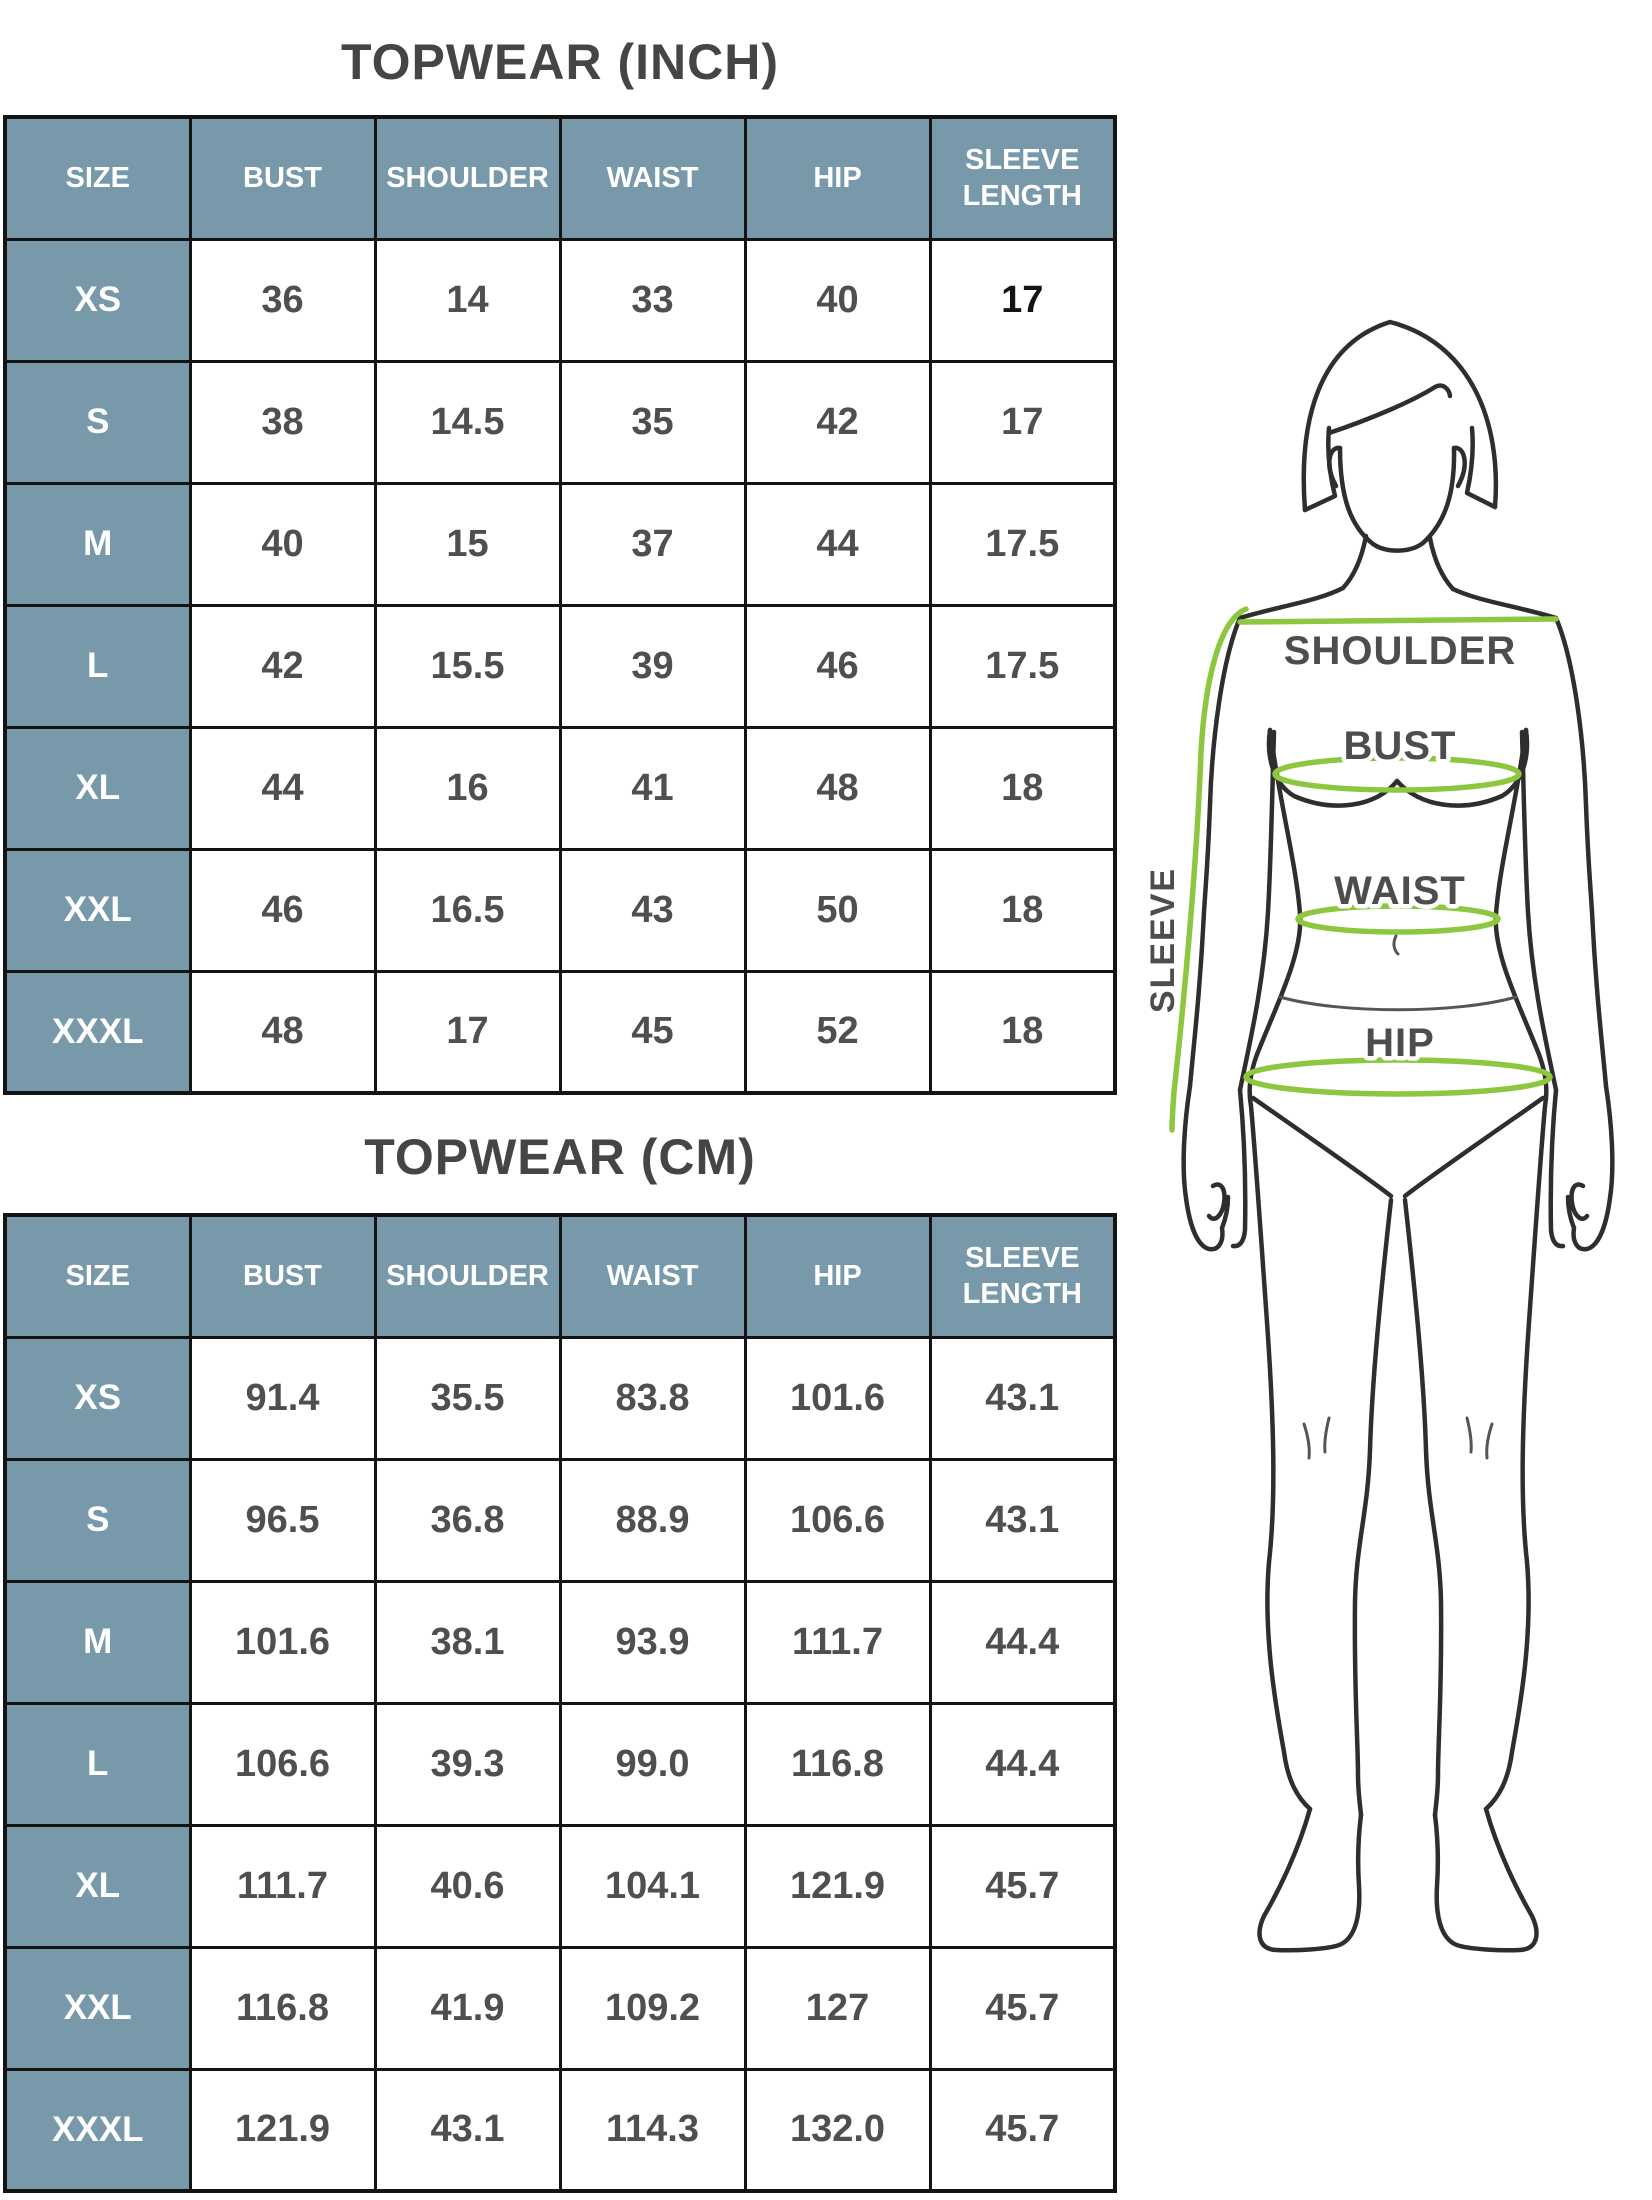 The height and width of the screenshot is (2200, 1652). What do you see at coordinates (282, 788) in the screenshot?
I see `value-cell: 44` at bounding box center [282, 788].